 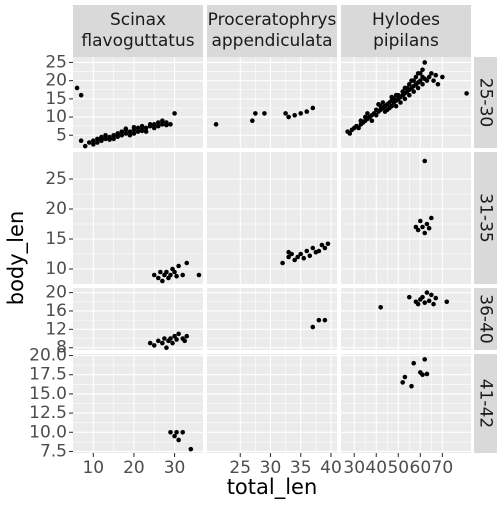 What do you see at coordinates (48, 432) in the screenshot?
I see `y-tick-label: 10.0` at bounding box center [48, 432].